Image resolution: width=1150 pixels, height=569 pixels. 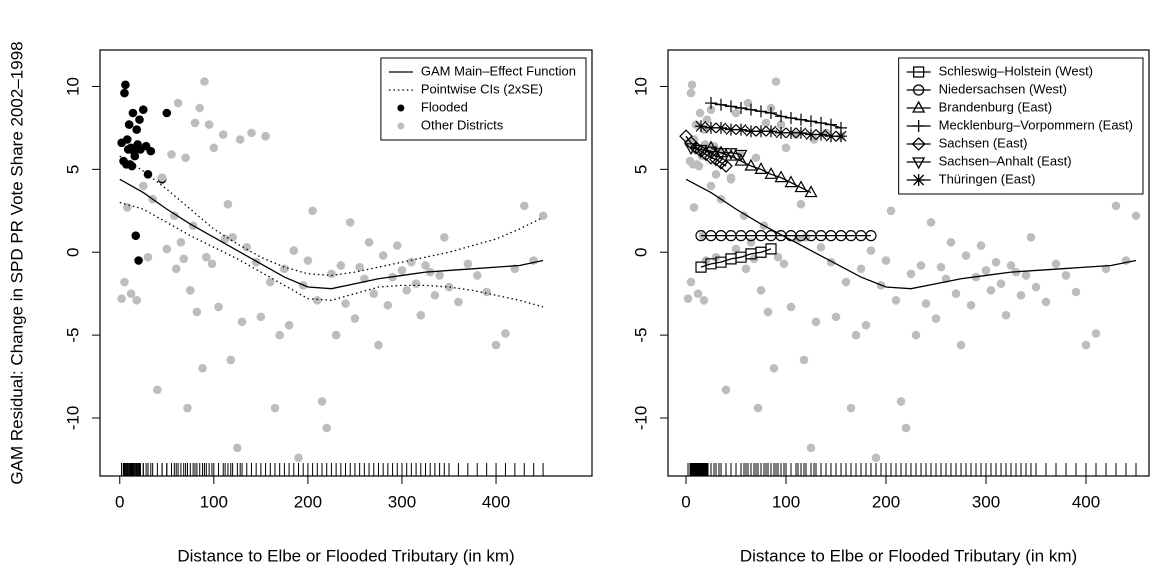 I want to click on legend-item: Other Districts, so click(x=450, y=124).